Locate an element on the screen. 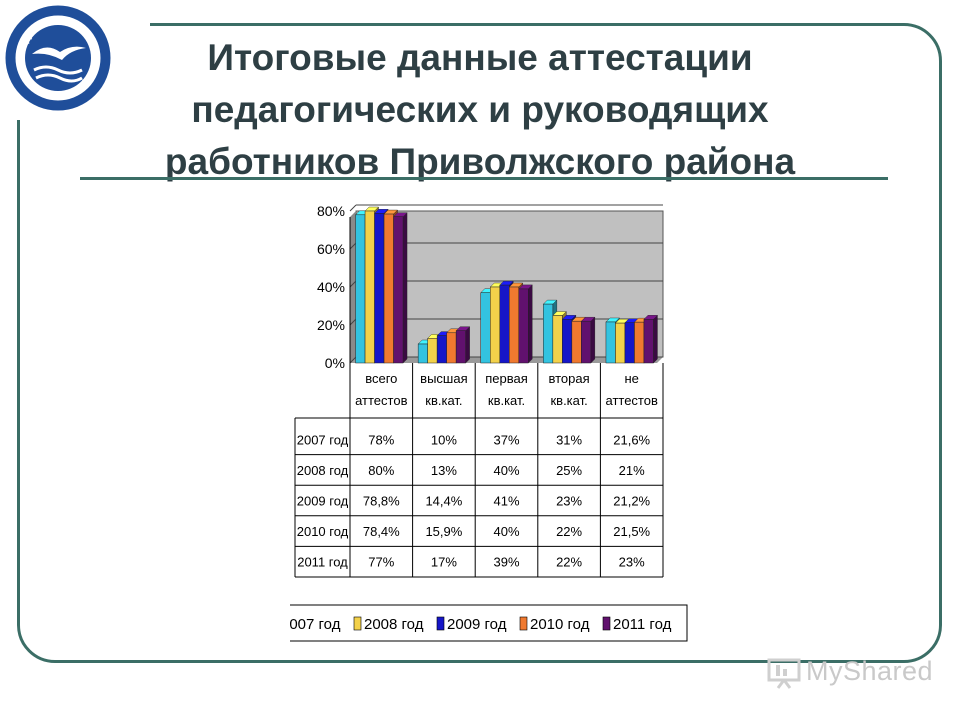 The image size is (960, 720). table-row-label: 2009 год is located at coordinates (323, 501).